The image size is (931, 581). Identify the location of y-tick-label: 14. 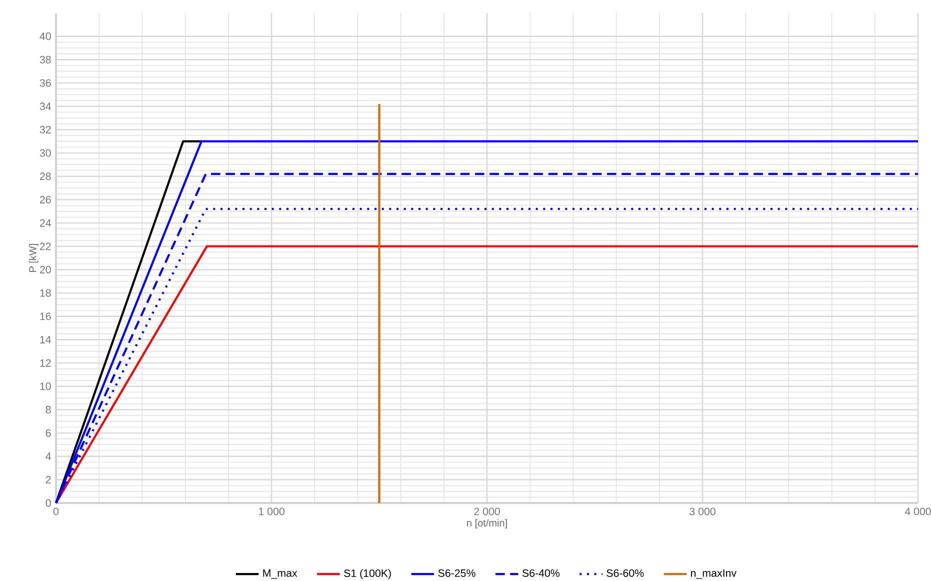
(45, 340).